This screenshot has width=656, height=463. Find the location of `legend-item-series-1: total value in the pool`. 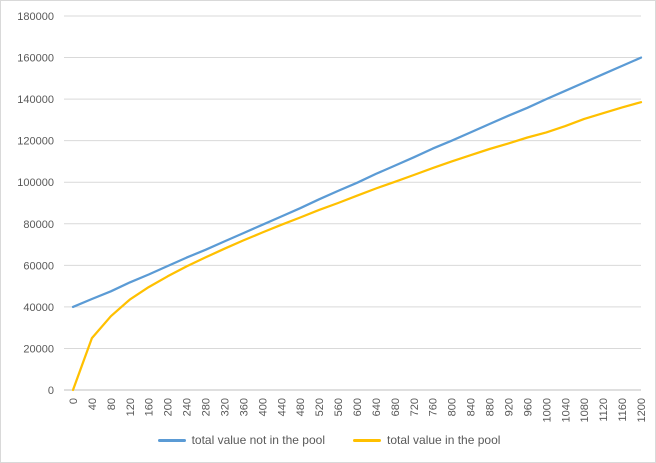

legend-item-series-1: total value in the pool is located at coordinates (426, 440).